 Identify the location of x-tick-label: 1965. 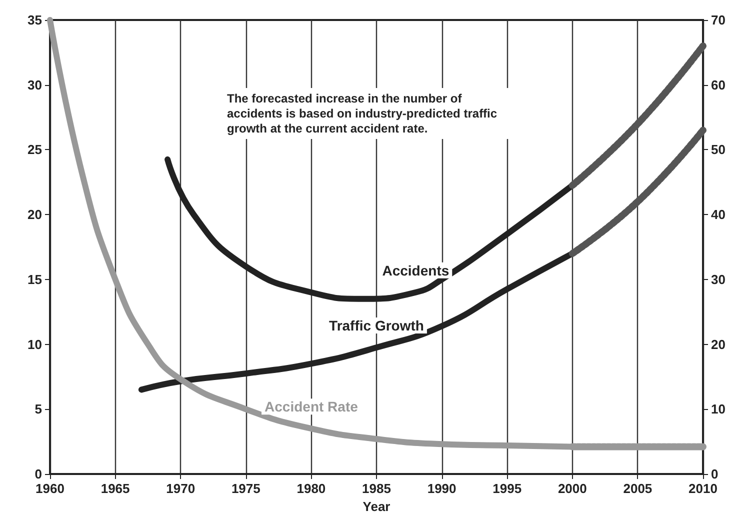
(115, 488).